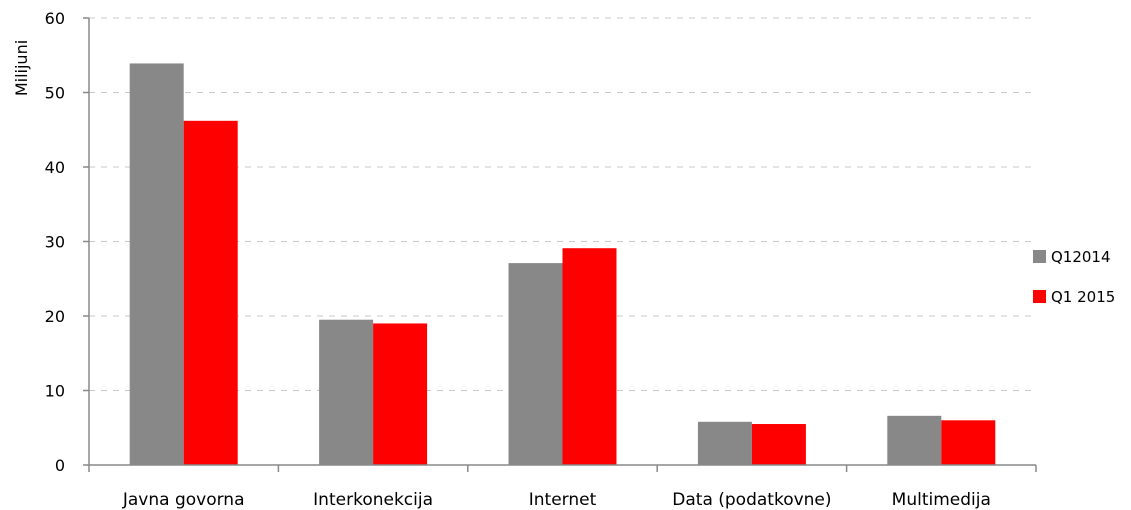 This screenshot has width=1131, height=510. I want to click on legend-label: Q1 2015, so click(1083, 297).